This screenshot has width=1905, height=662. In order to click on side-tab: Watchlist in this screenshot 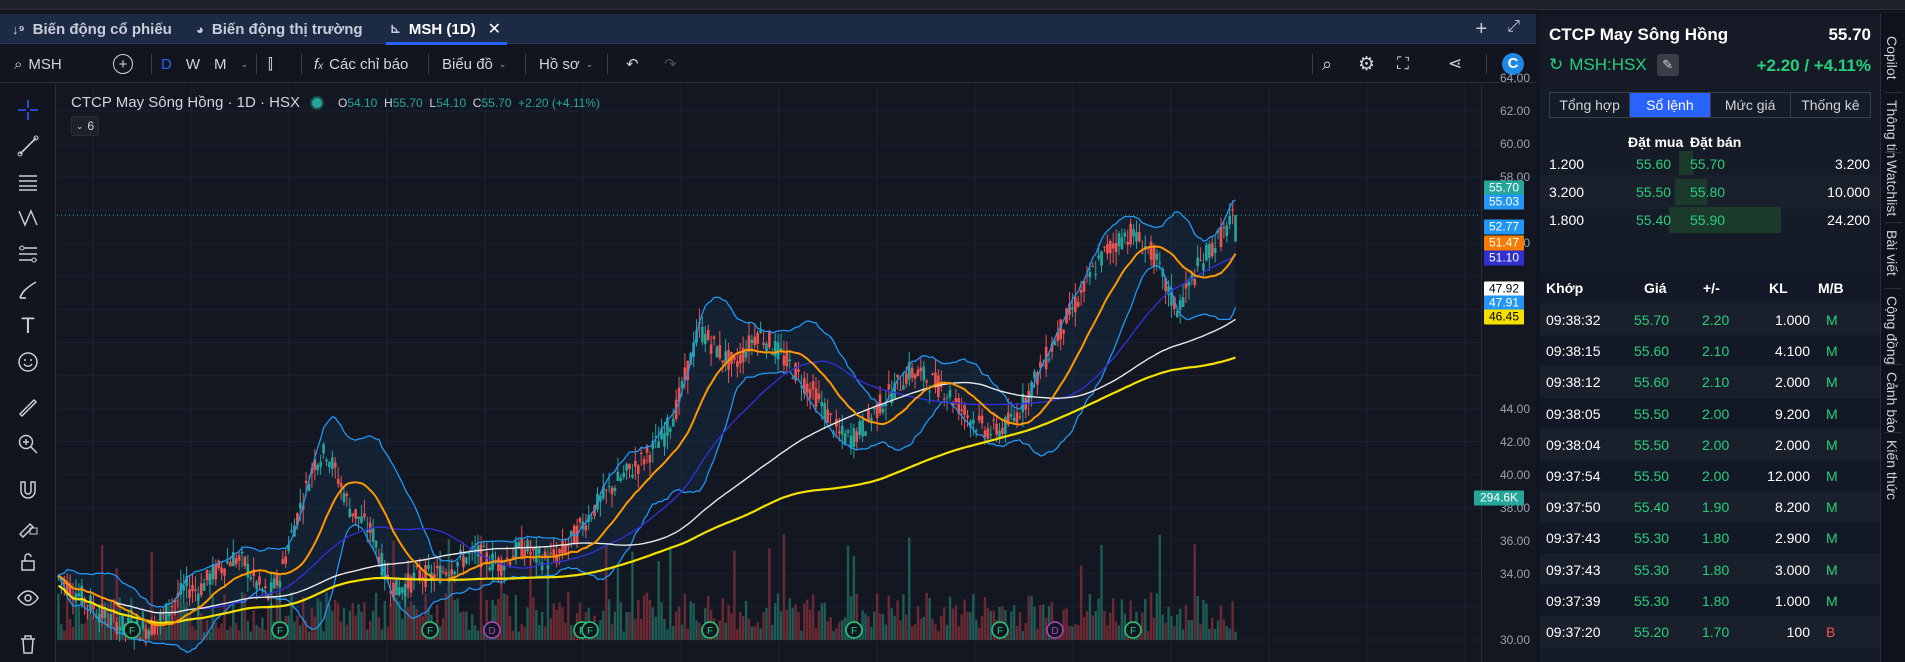, I will do `click(1892, 188)`.